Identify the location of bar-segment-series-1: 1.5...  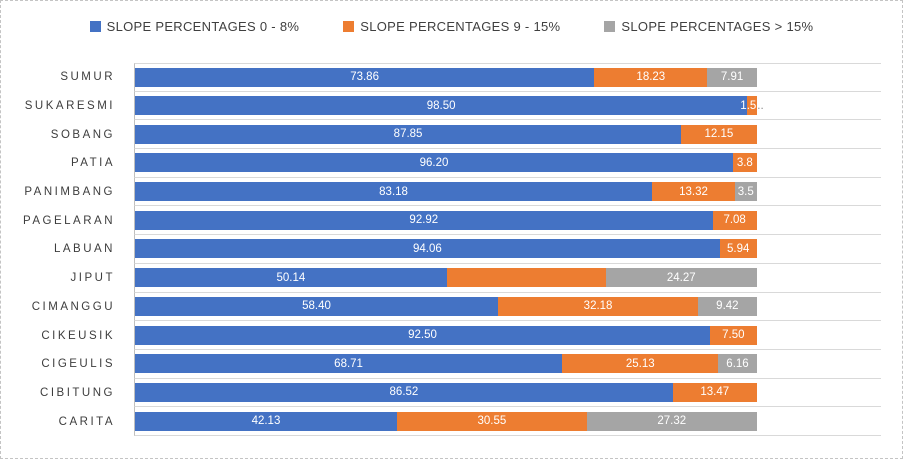
(752, 106).